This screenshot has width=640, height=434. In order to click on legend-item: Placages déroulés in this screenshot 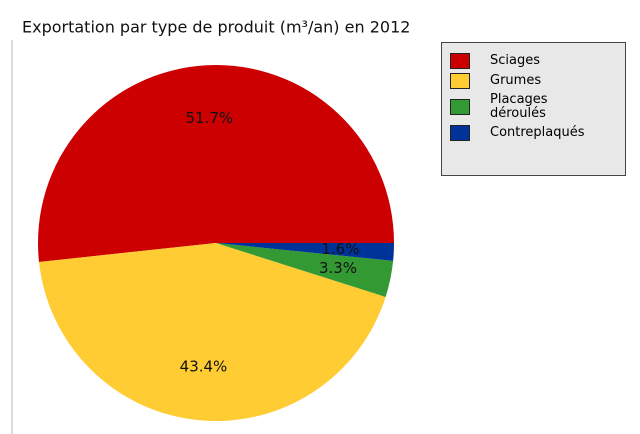, I will do `click(533, 107)`.